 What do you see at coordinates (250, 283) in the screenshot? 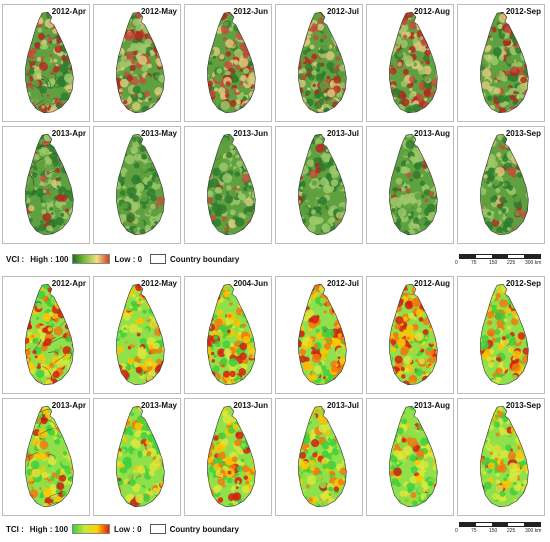
I see `panel-label: 2004-Jun` at bounding box center [250, 283].